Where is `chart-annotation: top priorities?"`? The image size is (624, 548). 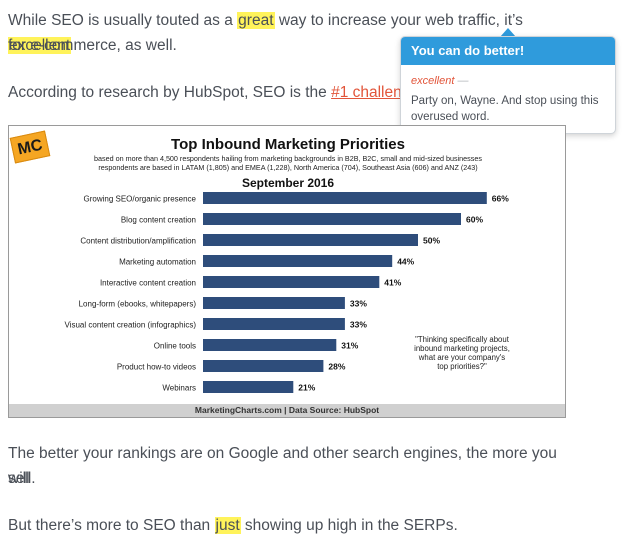 chart-annotation: top priorities?" is located at coordinates (462, 366).